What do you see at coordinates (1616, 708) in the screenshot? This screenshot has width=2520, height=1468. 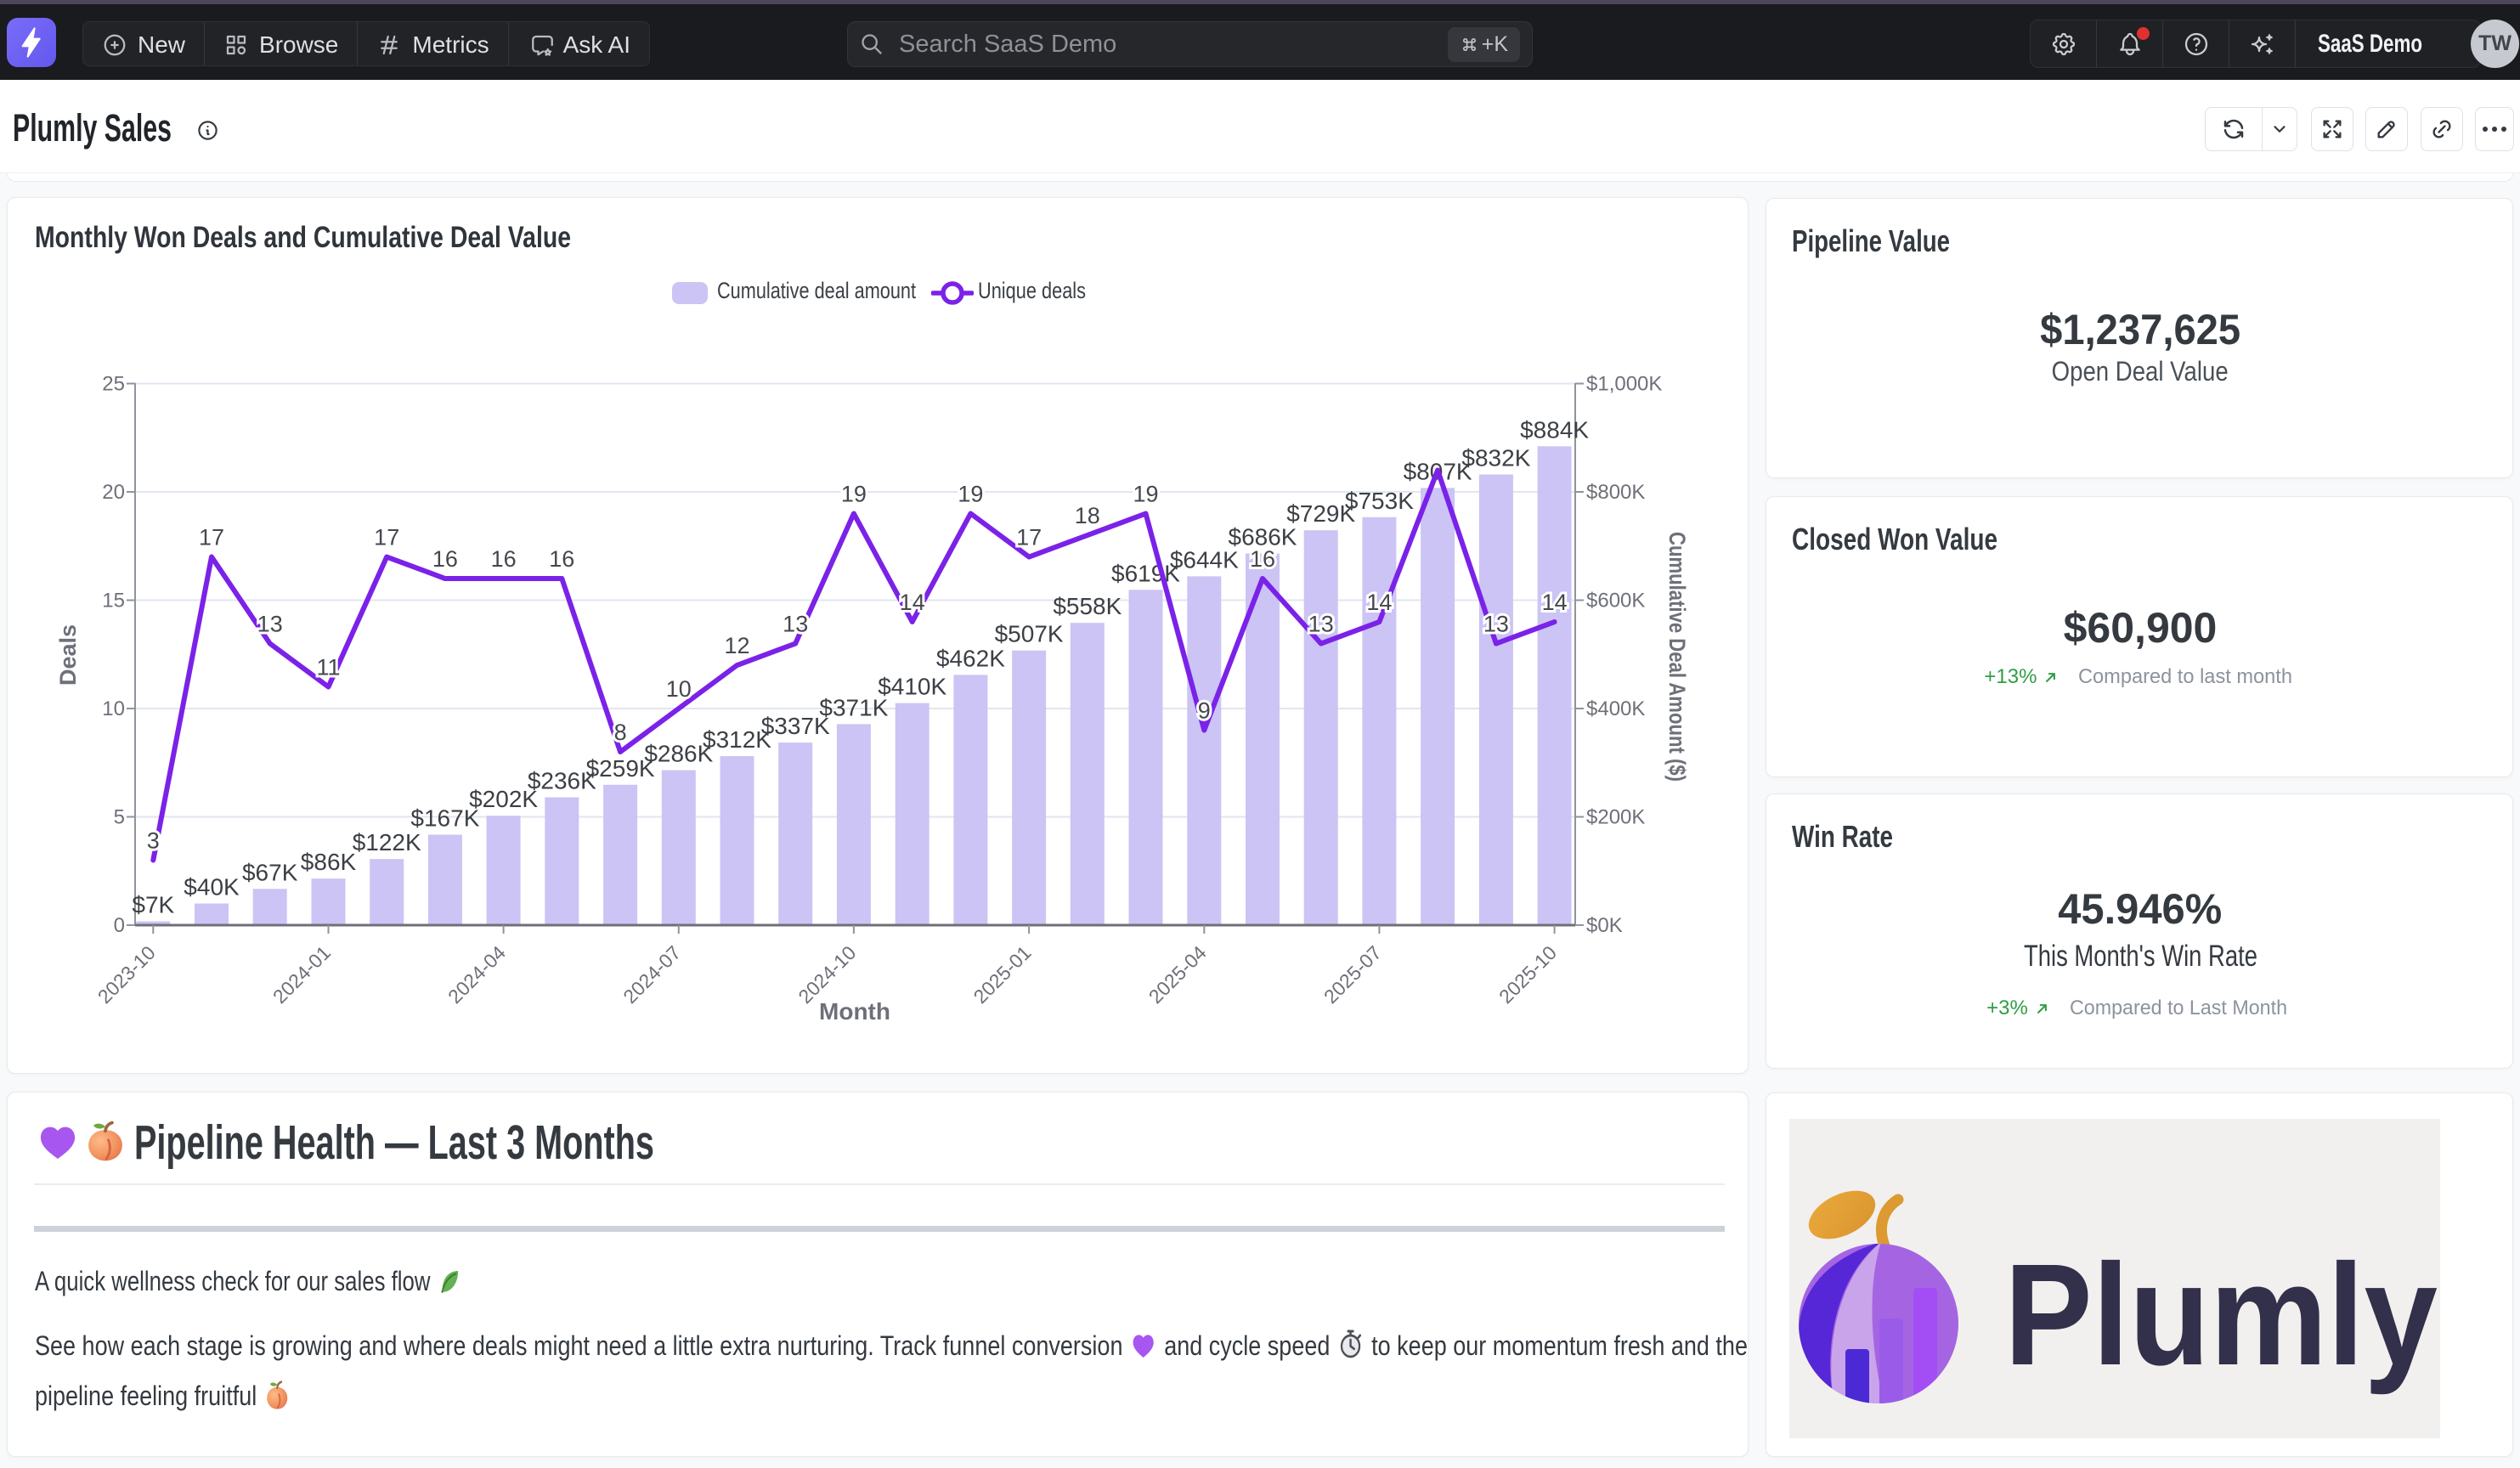 I see `svg-text: $400K` at bounding box center [1616, 708].